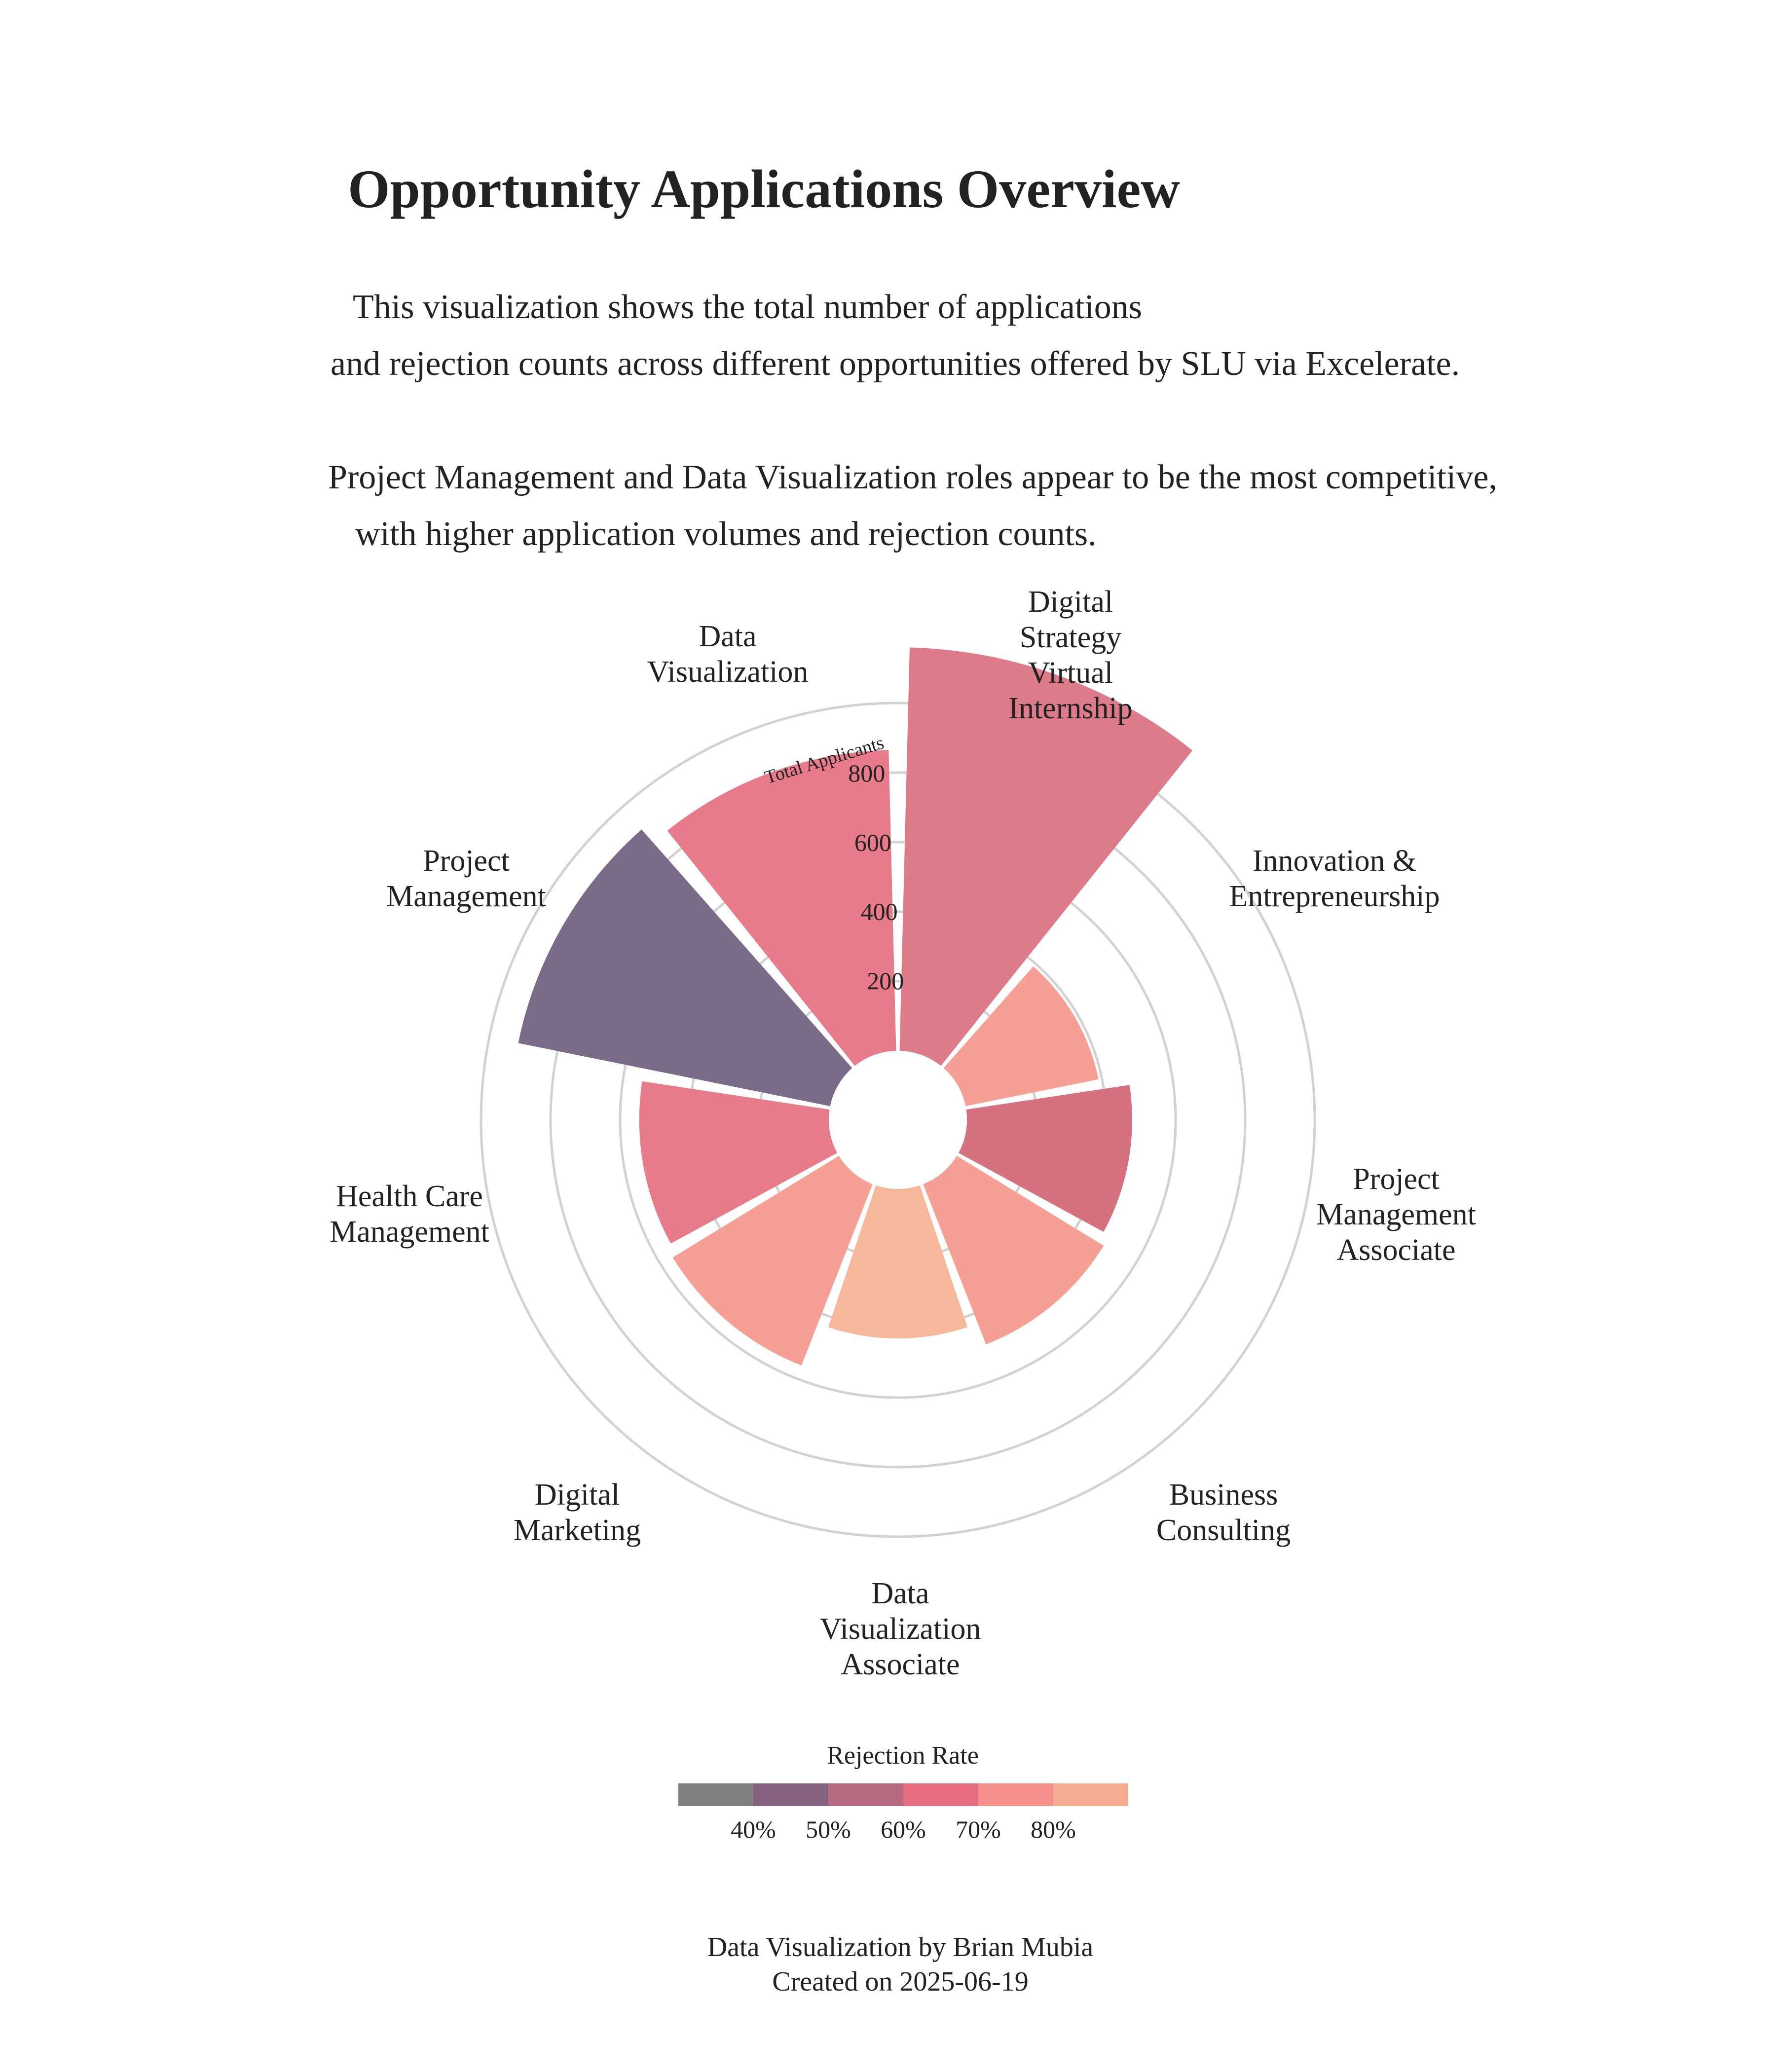 The width and height of the screenshot is (1776, 2072). I want to click on legend-tick-label: 50%, so click(829, 1829).